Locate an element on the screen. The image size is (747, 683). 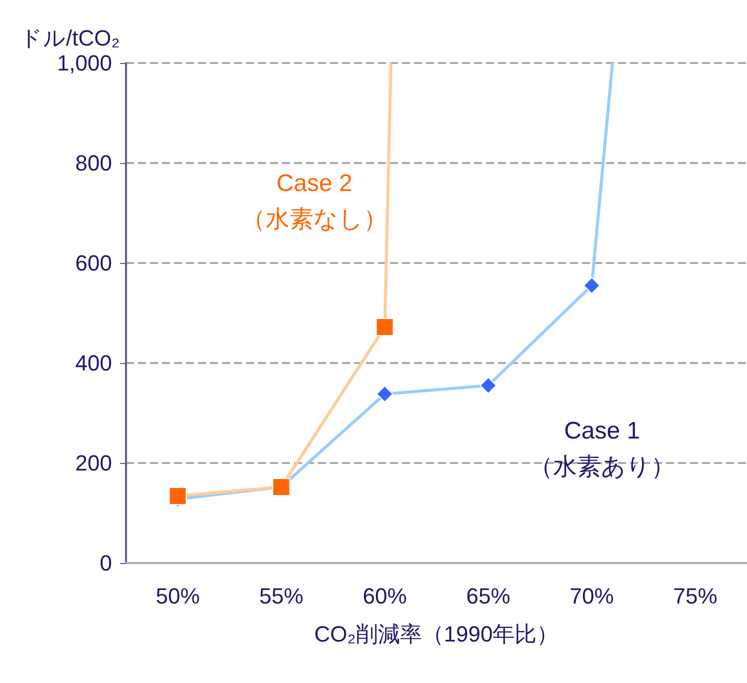
x-tick-label: 60% is located at coordinates (384, 596).